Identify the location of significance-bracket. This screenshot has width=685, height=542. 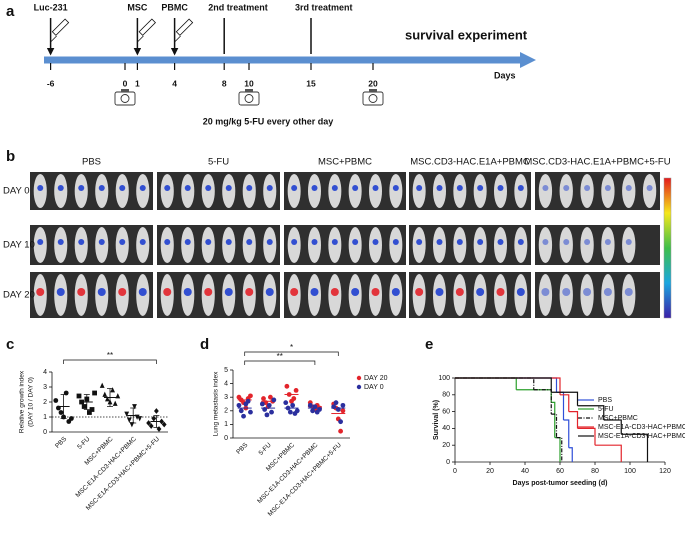
(110, 361).